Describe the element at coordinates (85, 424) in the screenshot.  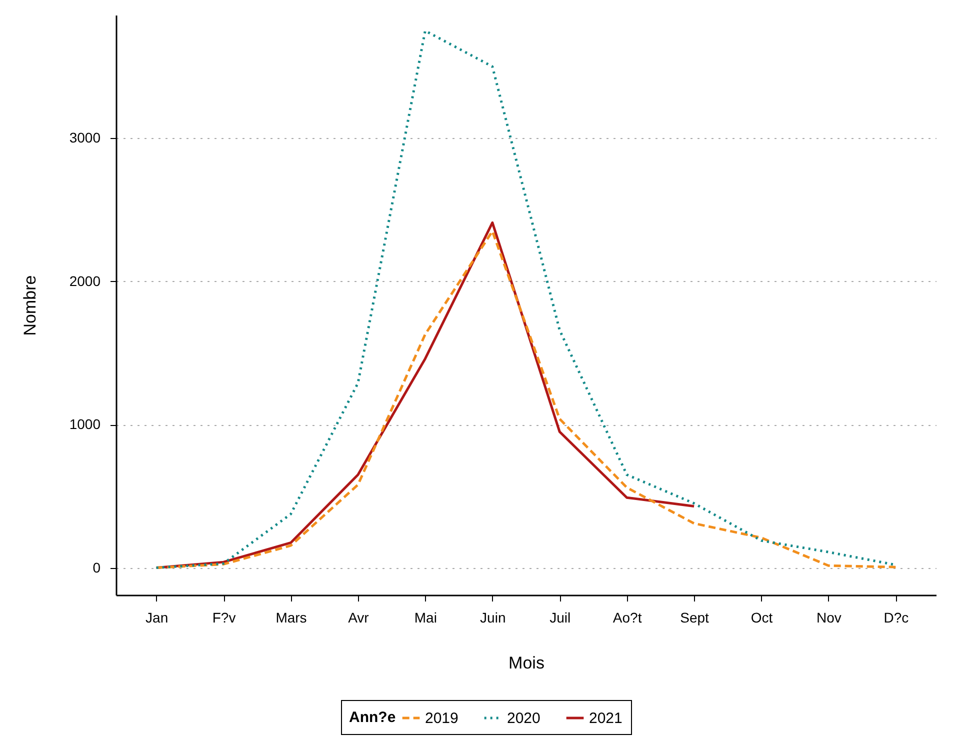
I see `y-tick-label: 1000` at that location.